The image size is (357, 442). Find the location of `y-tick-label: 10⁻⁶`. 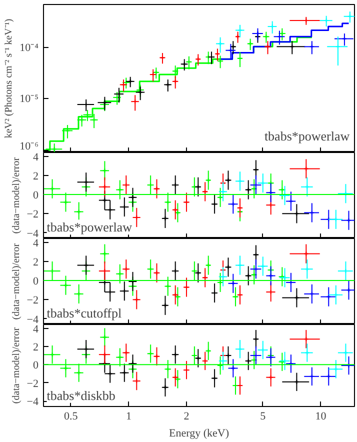

y-tick-label: 10⁻⁶ is located at coordinates (29, 146).